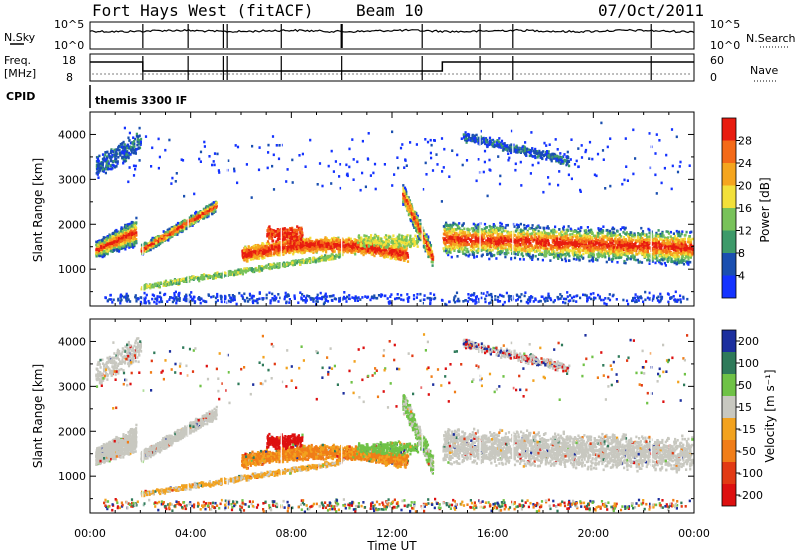 Image resolution: width=800 pixels, height=554 pixels. I want to click on beam-title: Beam 10, so click(389, 10).